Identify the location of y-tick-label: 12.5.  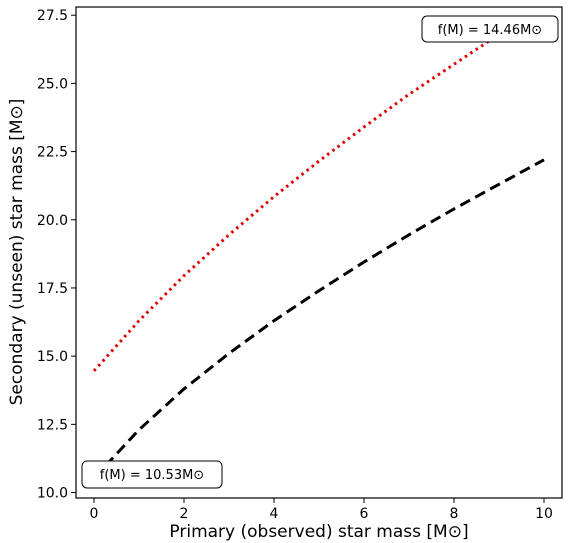
(52, 425).